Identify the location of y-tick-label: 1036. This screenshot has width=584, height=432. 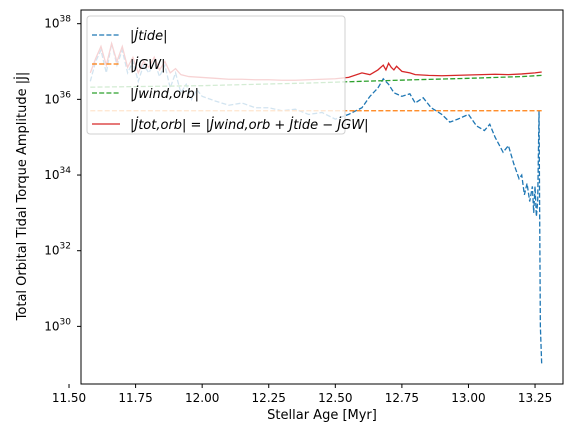
(57, 98).